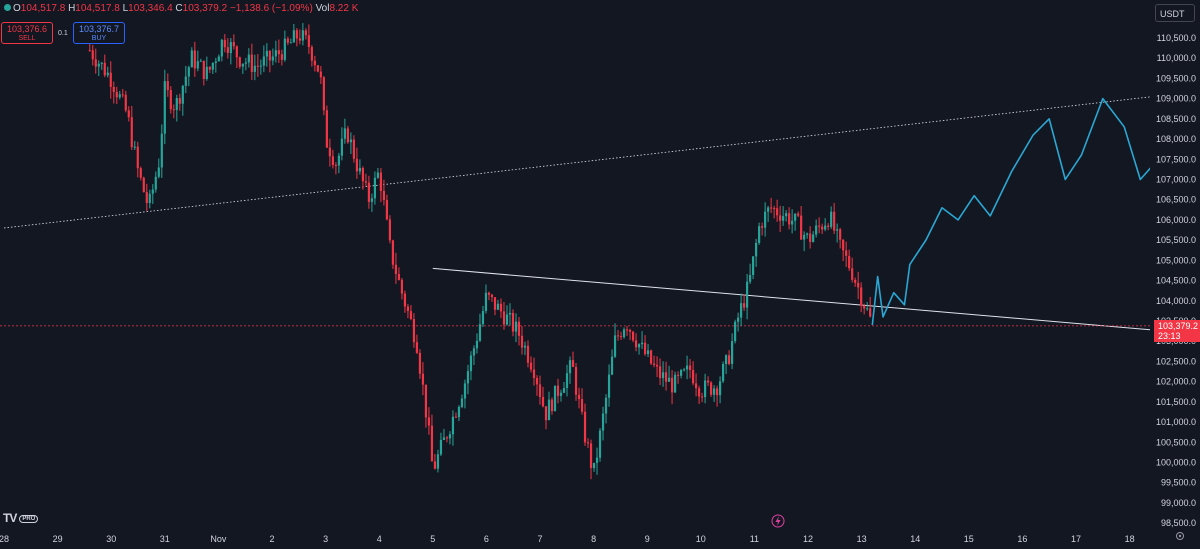  I want to click on currency-button: USDT, so click(1175, 13).